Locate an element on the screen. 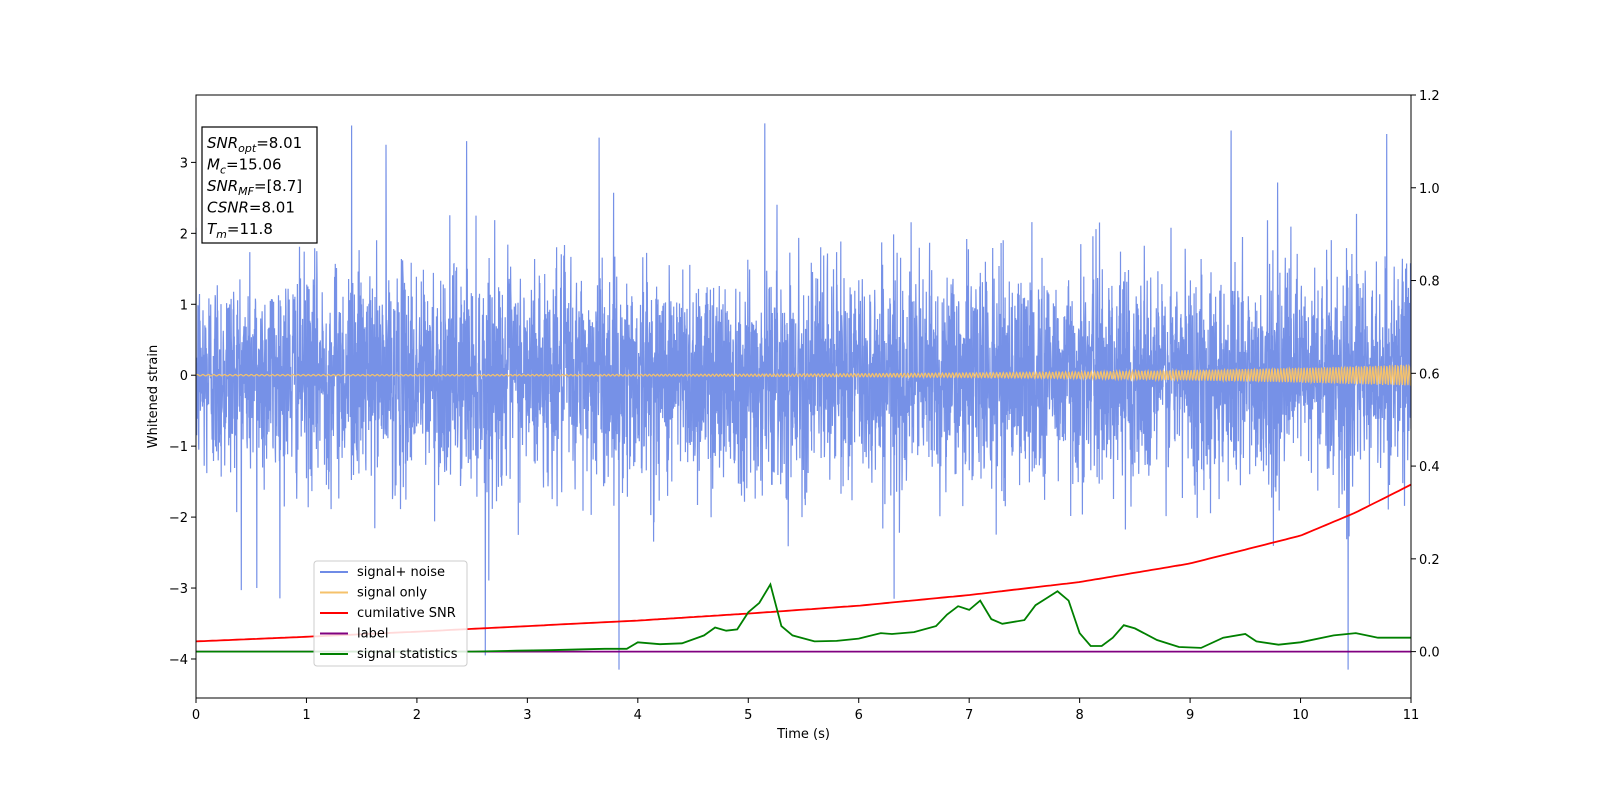 This screenshot has height=800, width=1600. legend-label: signal statistics is located at coordinates (407, 654).